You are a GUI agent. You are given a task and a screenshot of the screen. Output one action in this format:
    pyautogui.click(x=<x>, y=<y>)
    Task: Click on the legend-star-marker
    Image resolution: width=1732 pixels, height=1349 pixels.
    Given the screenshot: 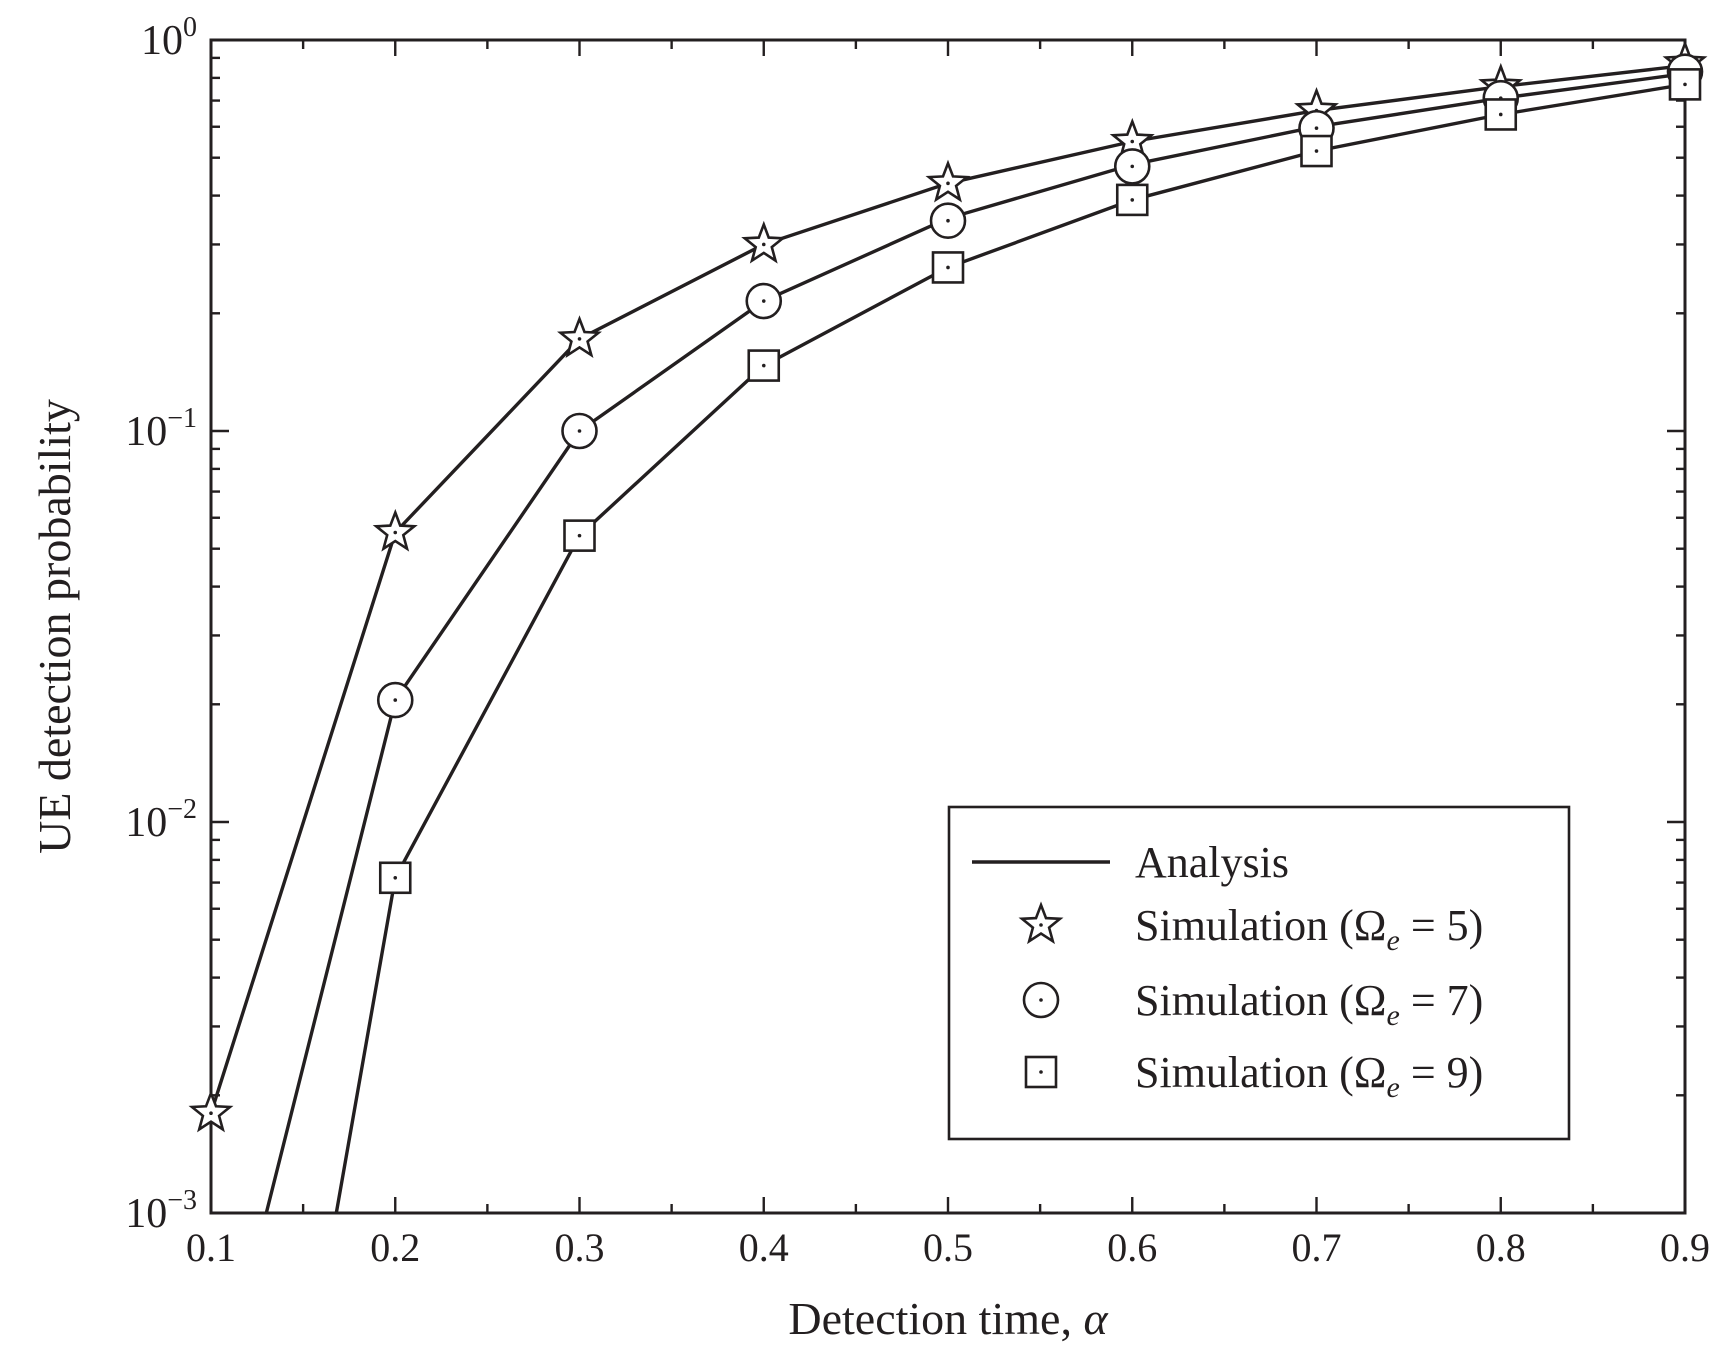 What is the action you would take?
    pyautogui.click(x=1041, y=923)
    